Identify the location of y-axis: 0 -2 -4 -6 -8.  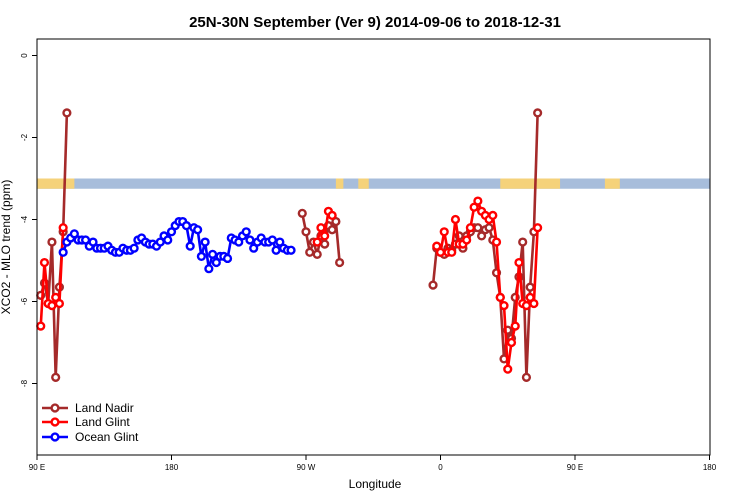
(28, 220).